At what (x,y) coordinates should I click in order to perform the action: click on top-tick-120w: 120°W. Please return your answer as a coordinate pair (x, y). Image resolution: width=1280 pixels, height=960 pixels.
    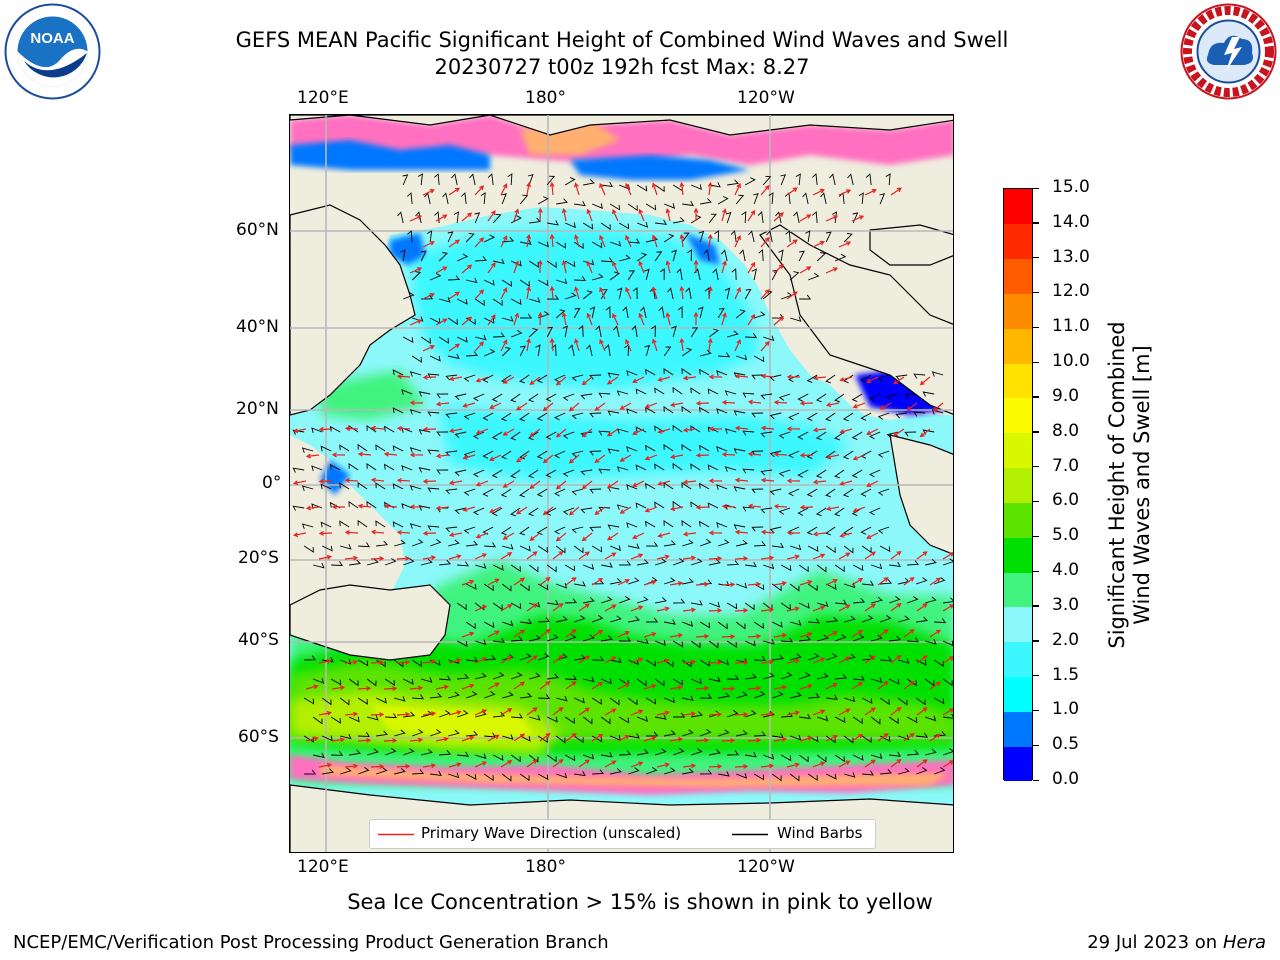
    Looking at the image, I should click on (766, 98).